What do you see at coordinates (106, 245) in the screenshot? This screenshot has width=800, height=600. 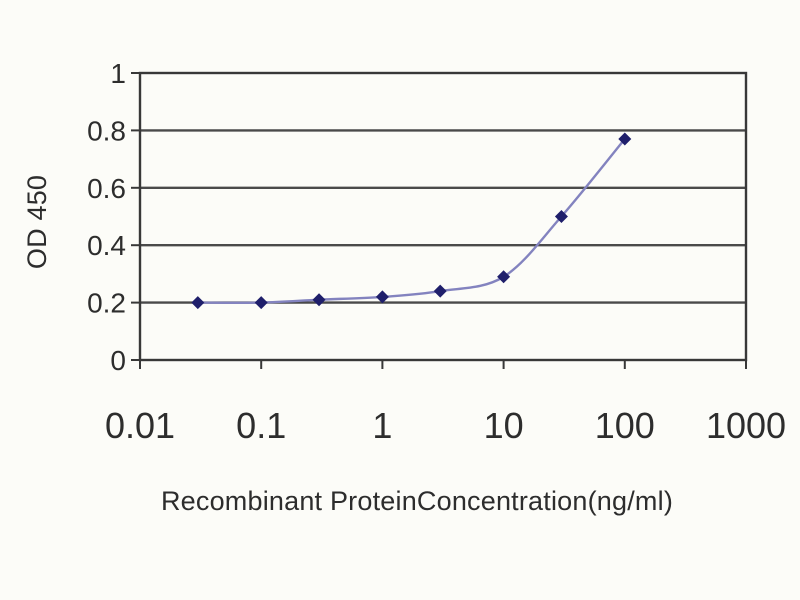 I see `y-tick-label-0.4: 0.4` at bounding box center [106, 245].